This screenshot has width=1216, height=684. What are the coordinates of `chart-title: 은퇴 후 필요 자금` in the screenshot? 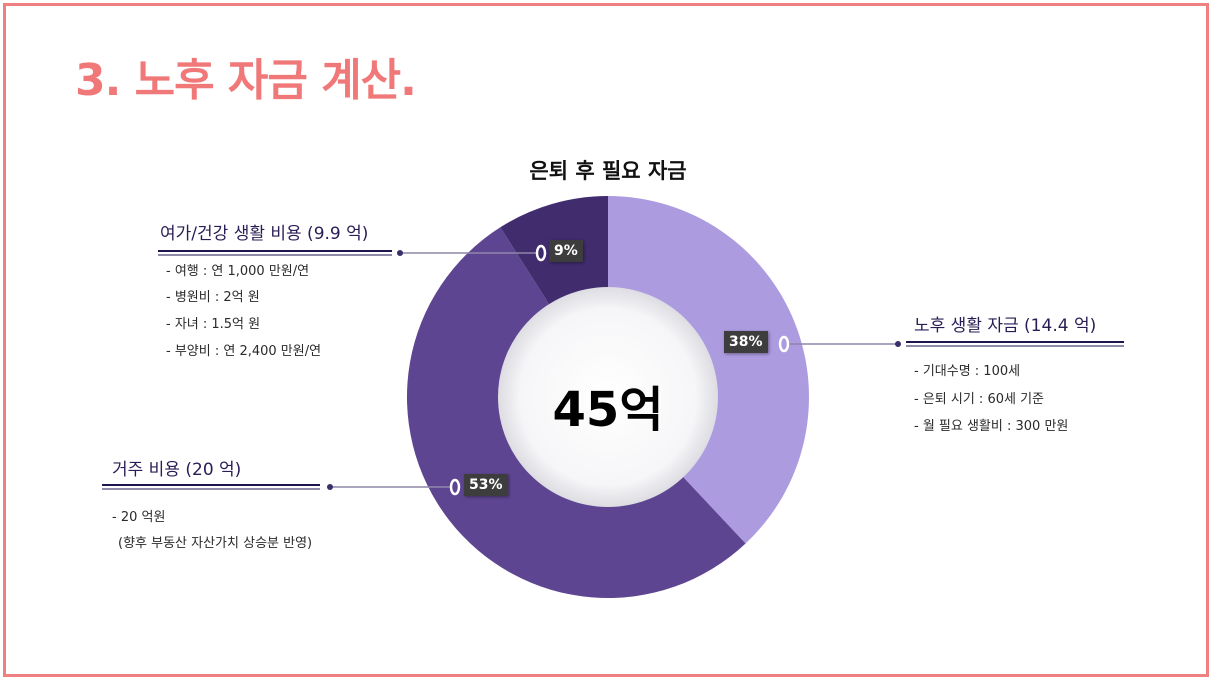 It's located at (608, 171).